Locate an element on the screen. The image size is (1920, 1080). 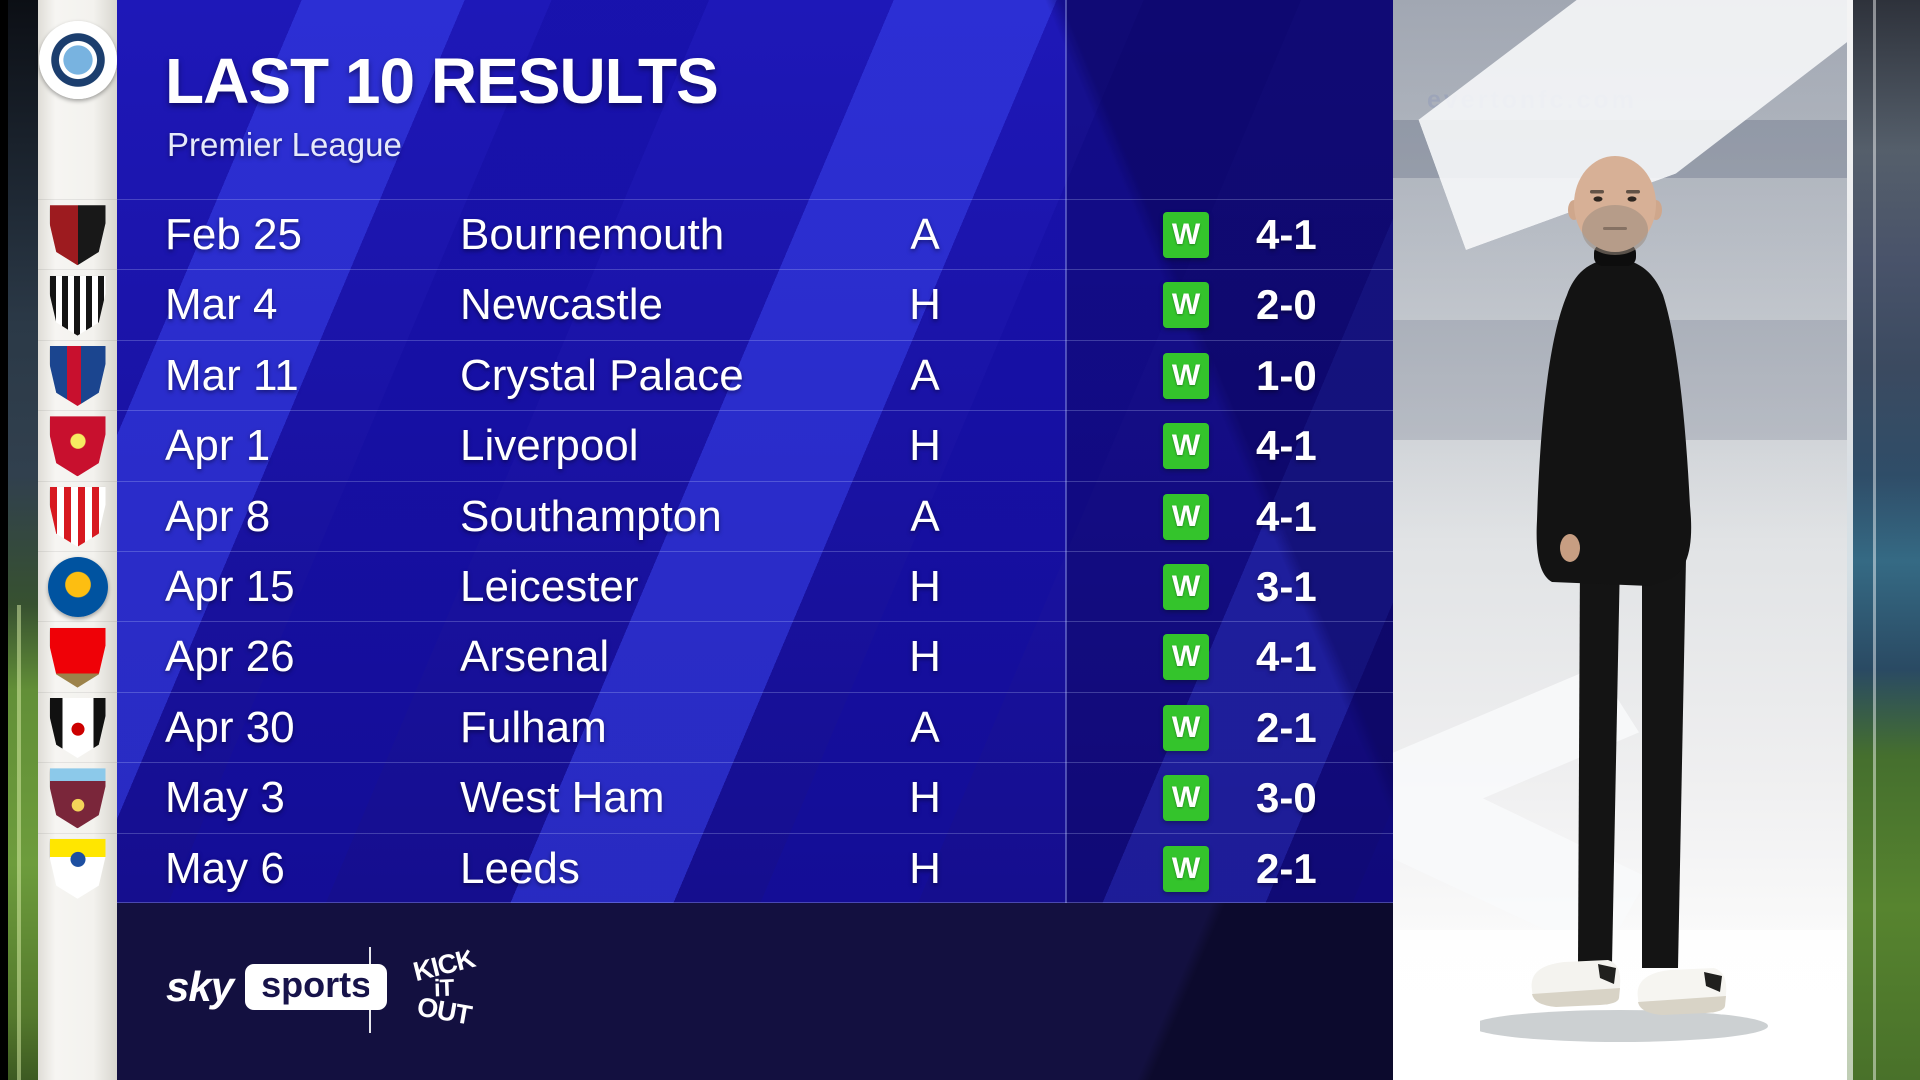
match-score: 3-0 is located at coordinates (1286, 798).